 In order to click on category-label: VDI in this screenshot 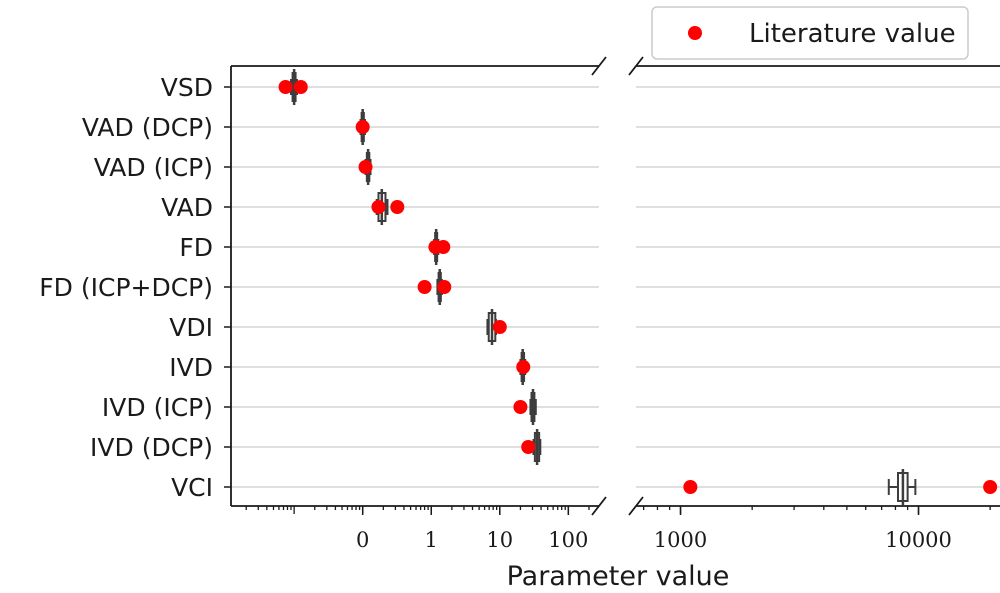, I will do `click(191, 327)`.